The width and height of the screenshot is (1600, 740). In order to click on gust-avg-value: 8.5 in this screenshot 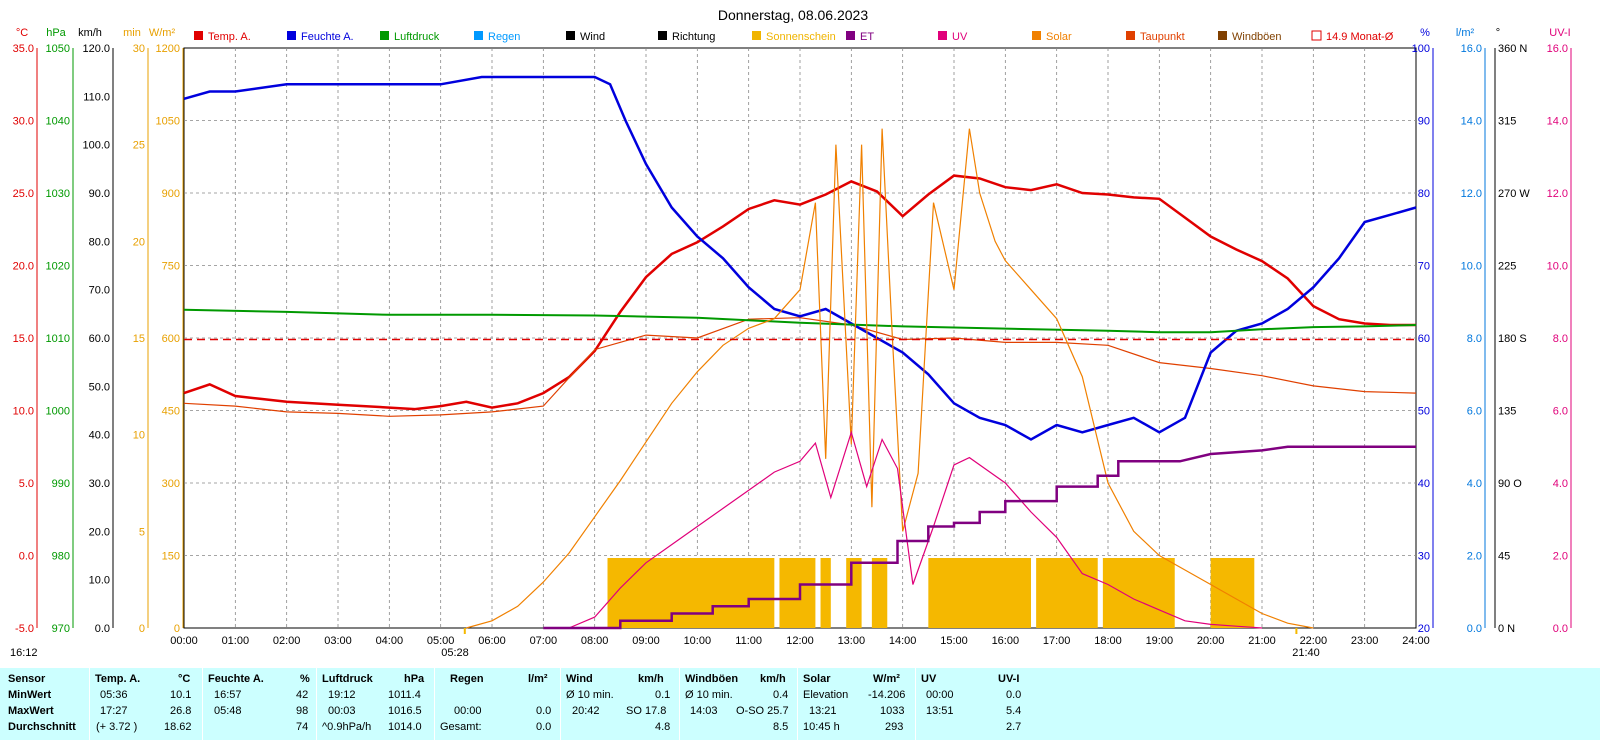, I will do `click(781, 727)`.